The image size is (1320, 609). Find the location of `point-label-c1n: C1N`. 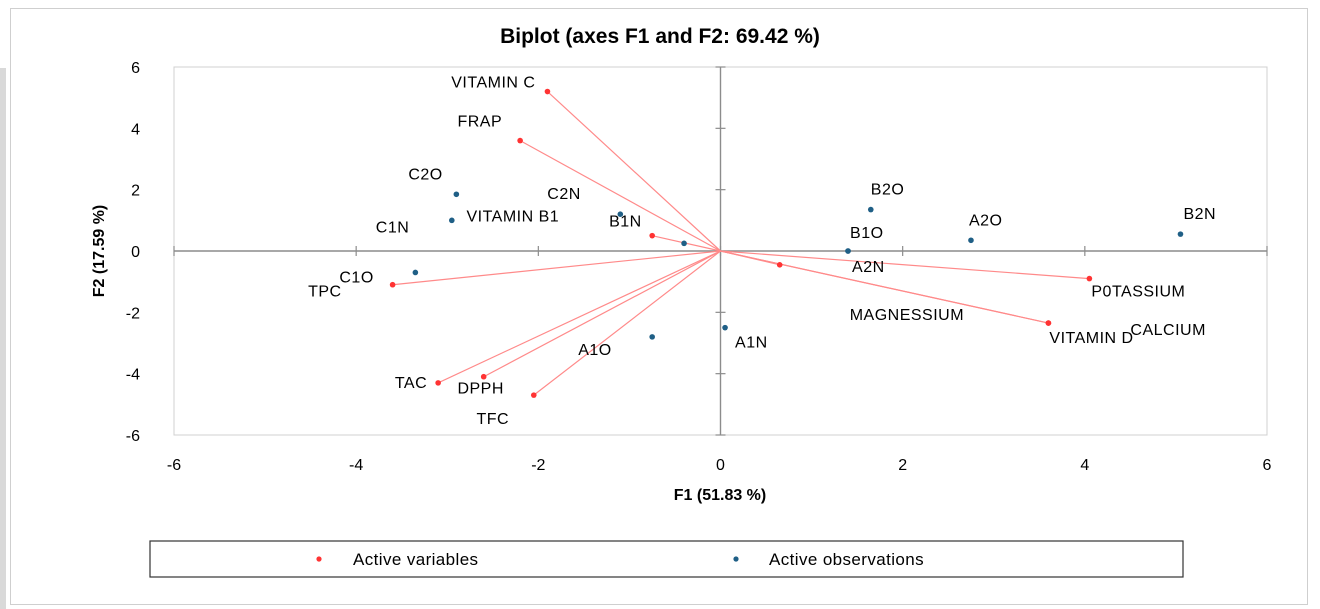

point-label-c1n: C1N is located at coordinates (393, 227).